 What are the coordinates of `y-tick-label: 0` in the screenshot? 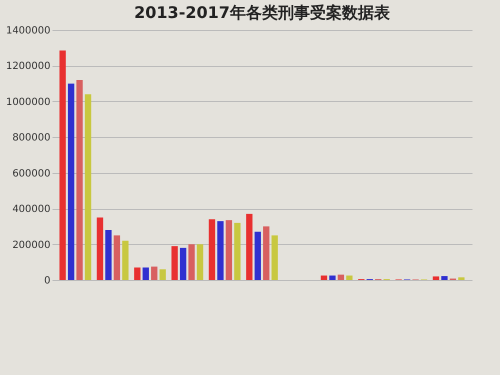 It's located at (47, 281).